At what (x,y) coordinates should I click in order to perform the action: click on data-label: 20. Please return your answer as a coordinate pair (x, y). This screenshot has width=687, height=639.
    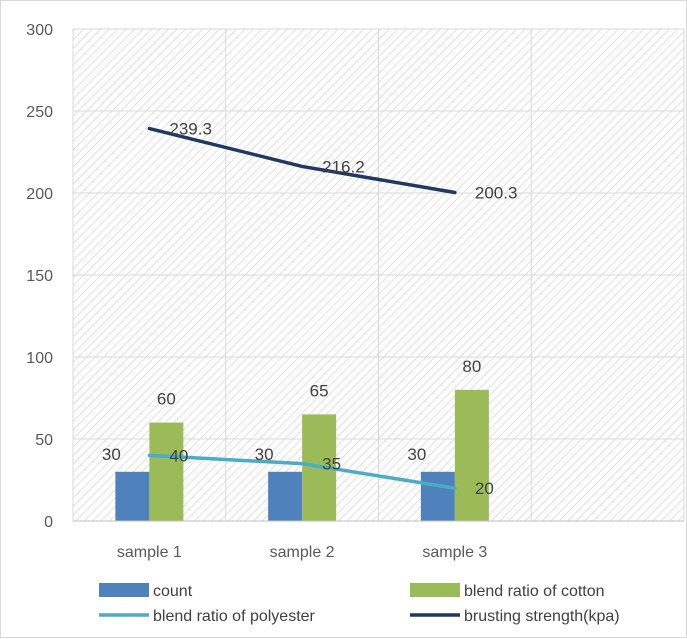
    Looking at the image, I should click on (484, 488).